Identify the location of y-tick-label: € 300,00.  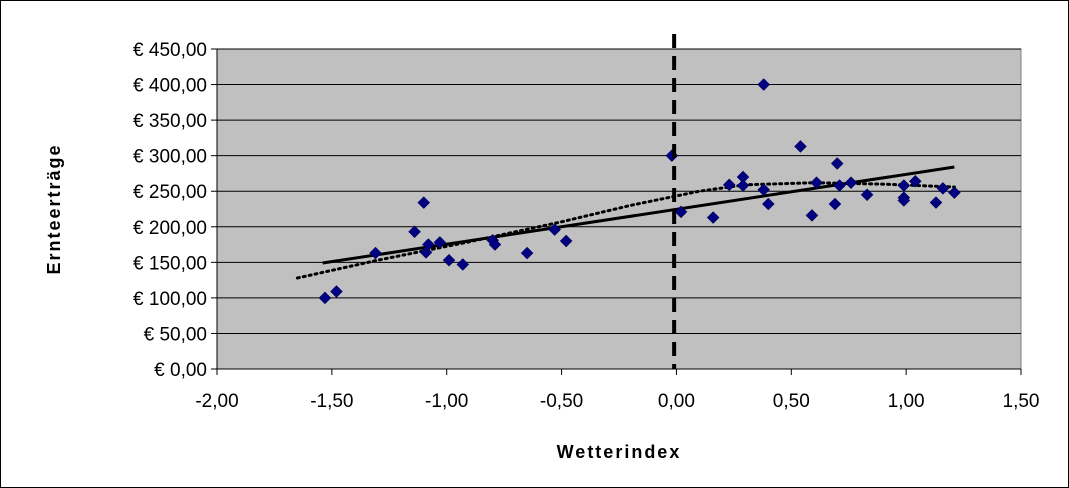
(170, 157).